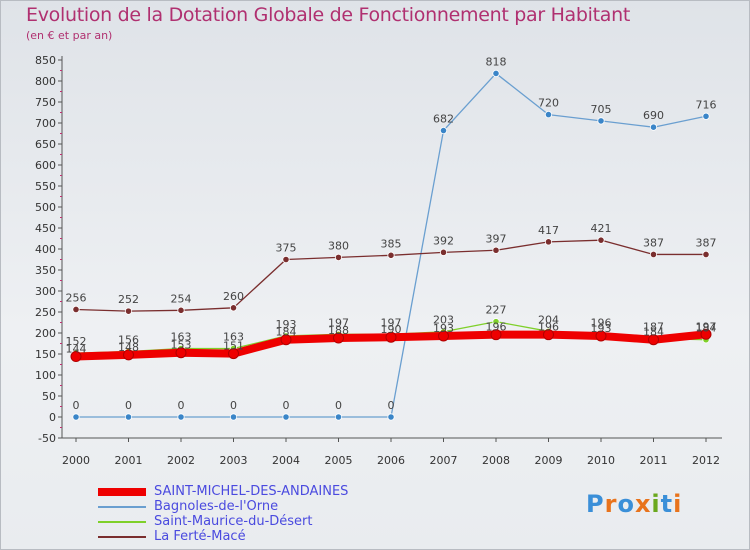 The height and width of the screenshot is (550, 750). I want to click on legend-item: La Ferté-Macé, so click(223, 536).